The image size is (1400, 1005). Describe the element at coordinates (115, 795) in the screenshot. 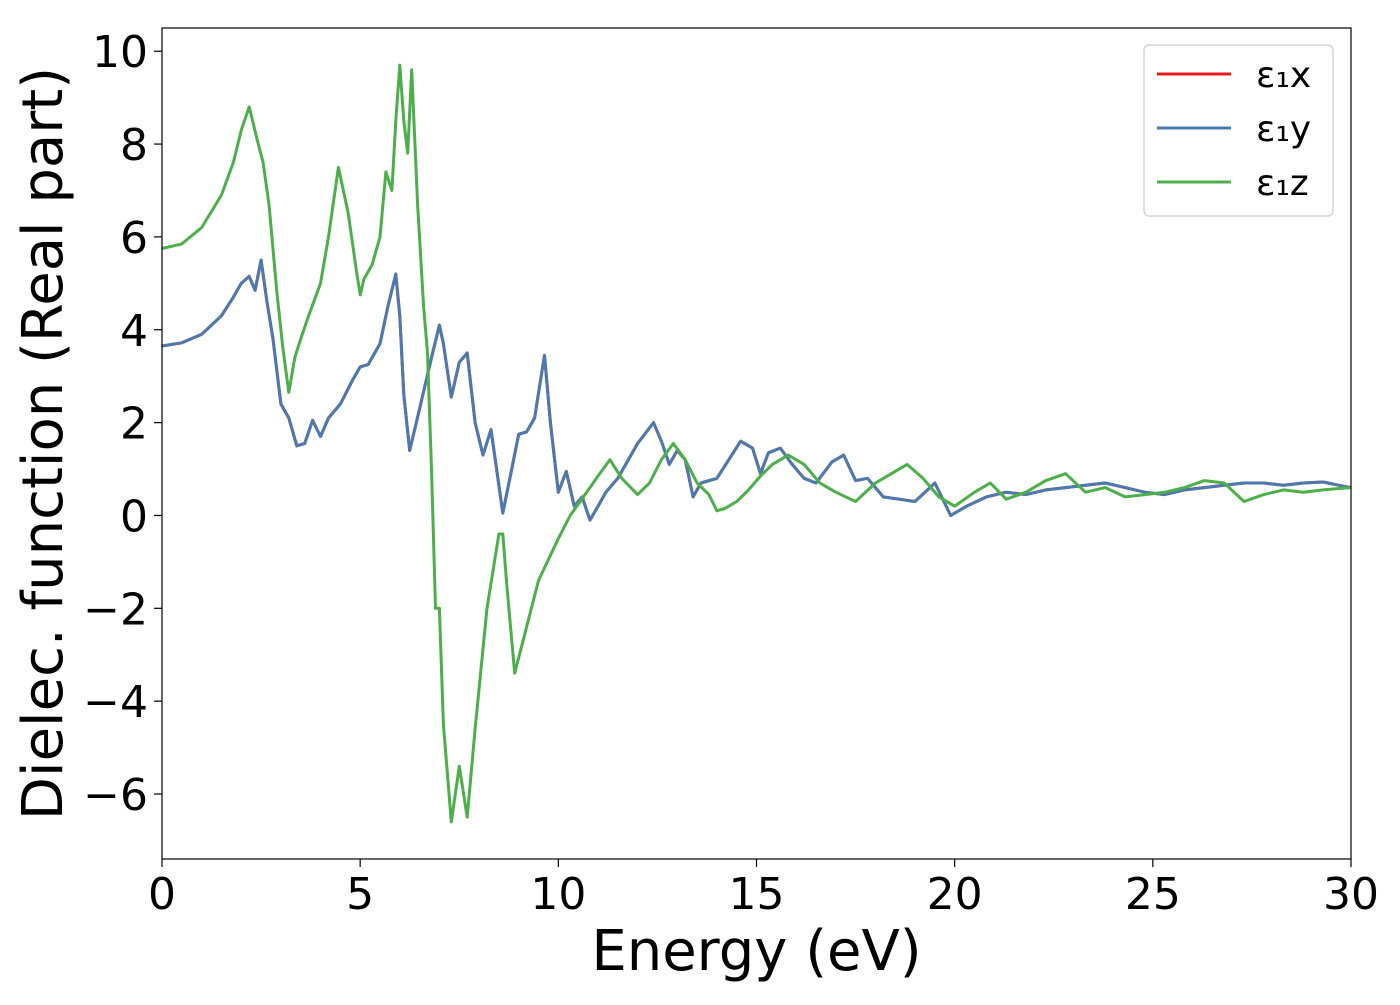

I see `y-tick-label: −6` at that location.